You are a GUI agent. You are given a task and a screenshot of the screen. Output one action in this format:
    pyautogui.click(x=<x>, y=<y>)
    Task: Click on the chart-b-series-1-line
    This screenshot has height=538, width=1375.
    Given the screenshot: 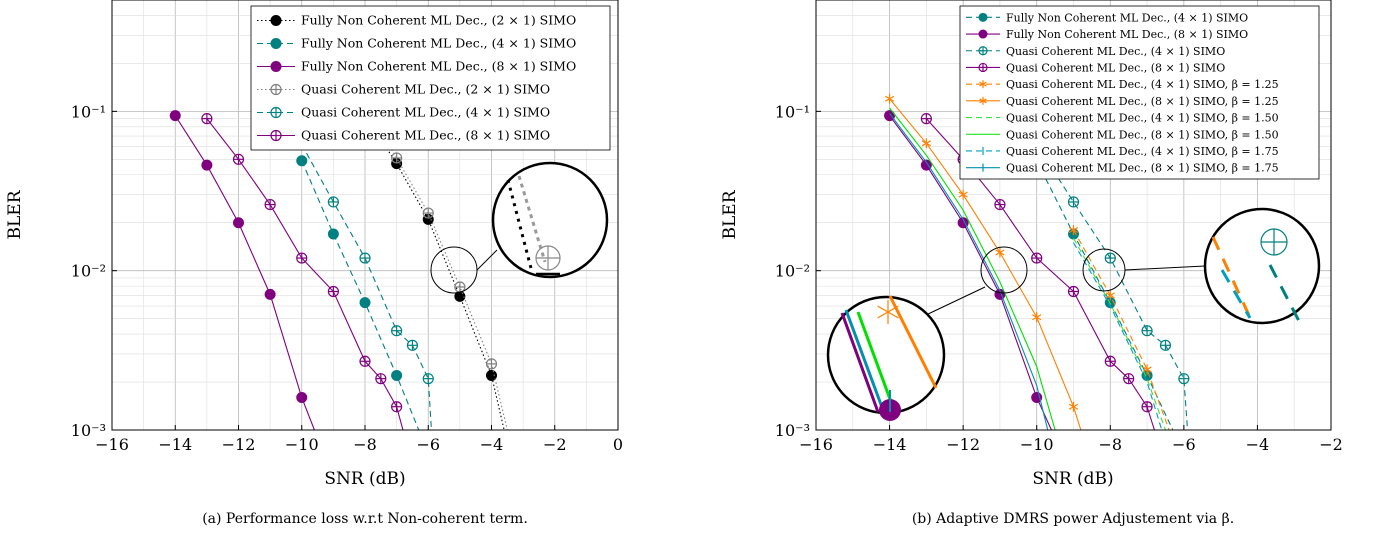 What is the action you would take?
    pyautogui.click(x=970, y=272)
    